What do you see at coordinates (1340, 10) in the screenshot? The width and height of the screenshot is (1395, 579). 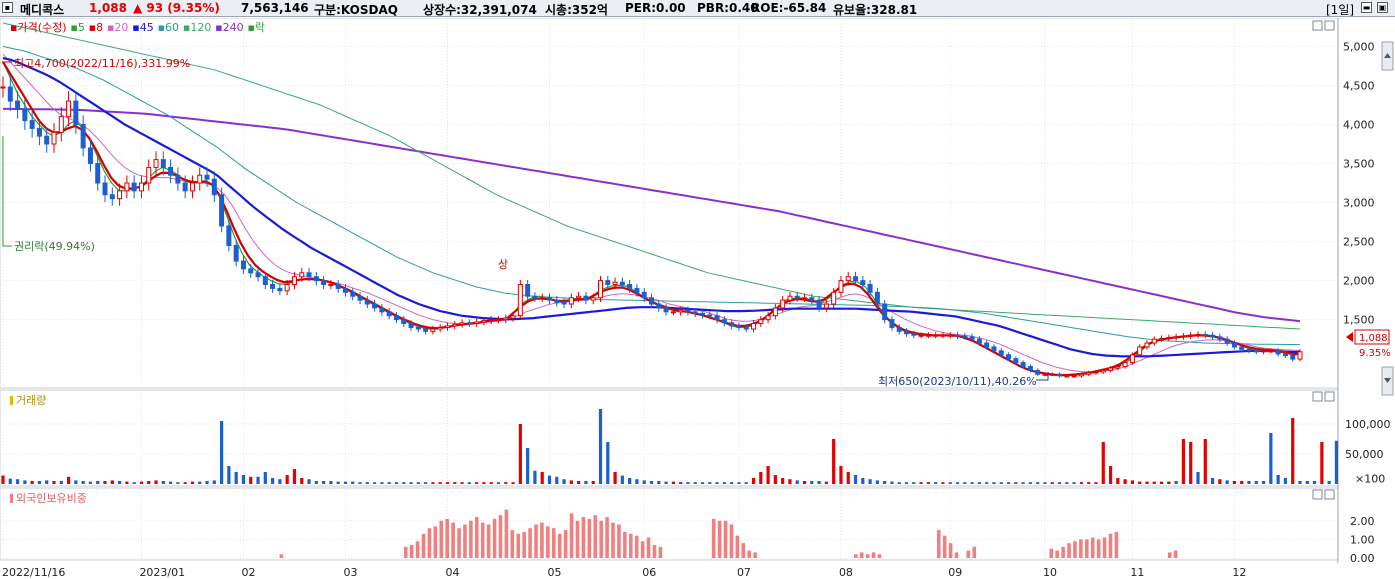 I see `period-selector: [1일]` at bounding box center [1340, 10].